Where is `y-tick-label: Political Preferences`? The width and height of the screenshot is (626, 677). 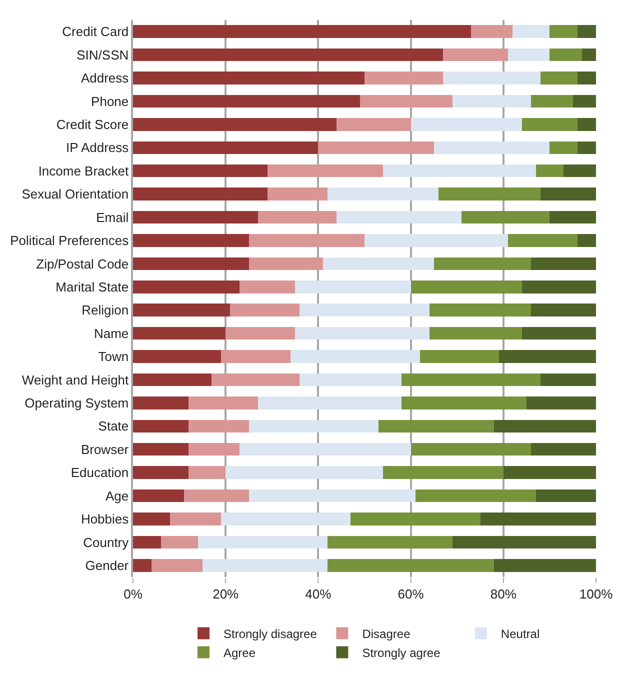
y-tick-label: Political Preferences is located at coordinates (70, 240).